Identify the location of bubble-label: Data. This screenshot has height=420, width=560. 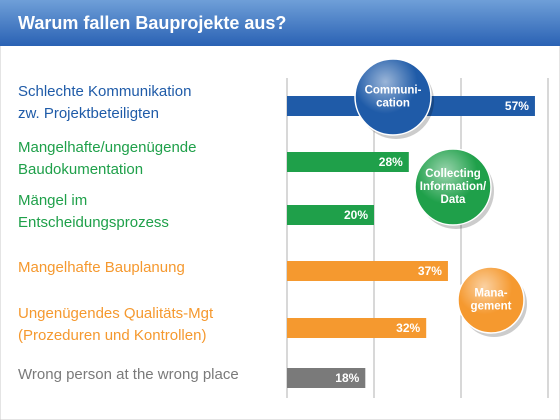
(454, 200).